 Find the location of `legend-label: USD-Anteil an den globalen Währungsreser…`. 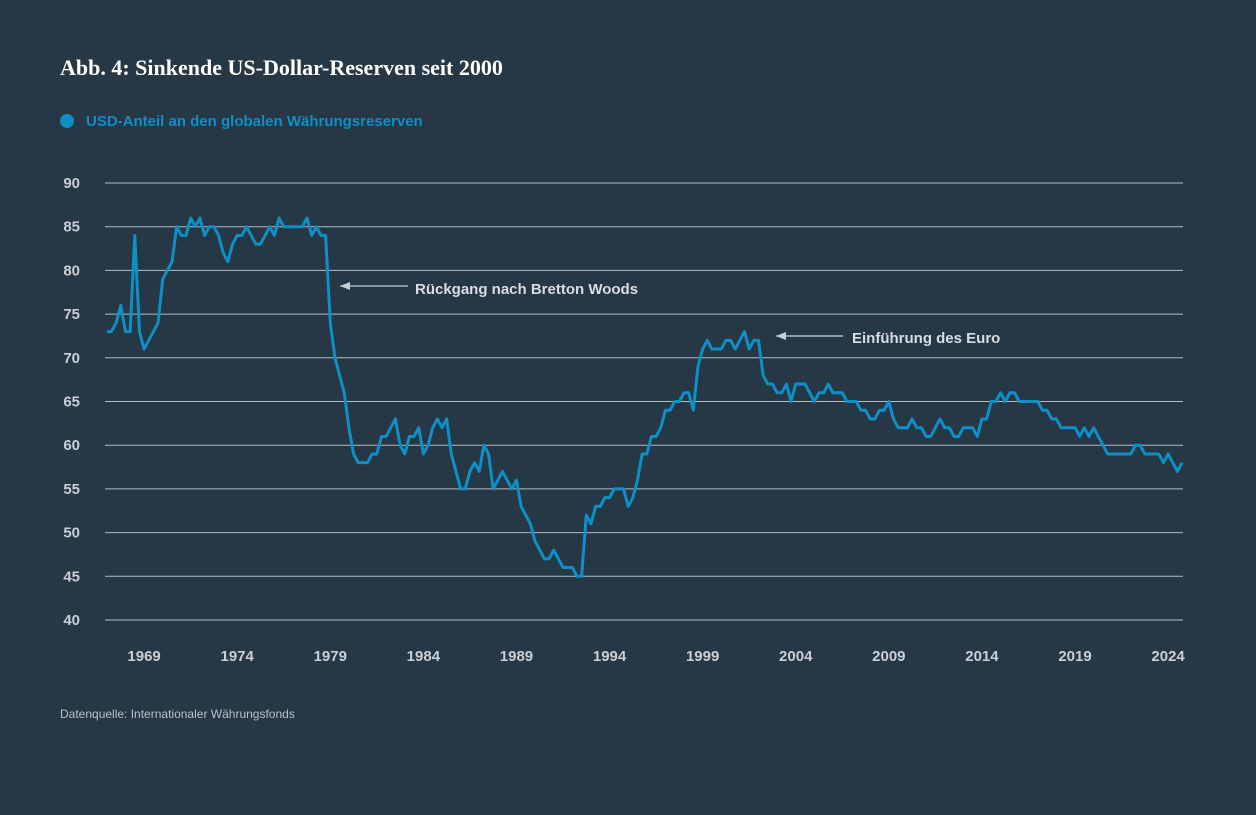

legend-label: USD-Anteil an den globalen Währungsreser… is located at coordinates (254, 121).